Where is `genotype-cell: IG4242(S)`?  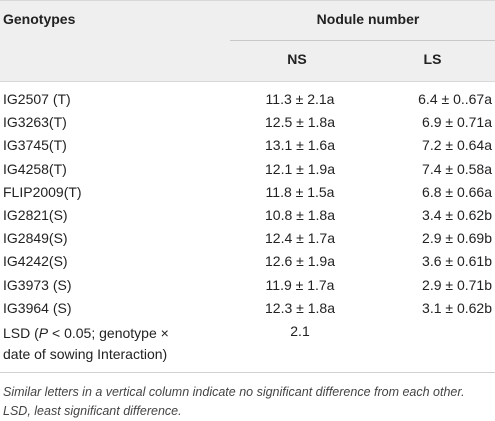
genotype-cell: IG4242(S) is located at coordinates (35, 261).